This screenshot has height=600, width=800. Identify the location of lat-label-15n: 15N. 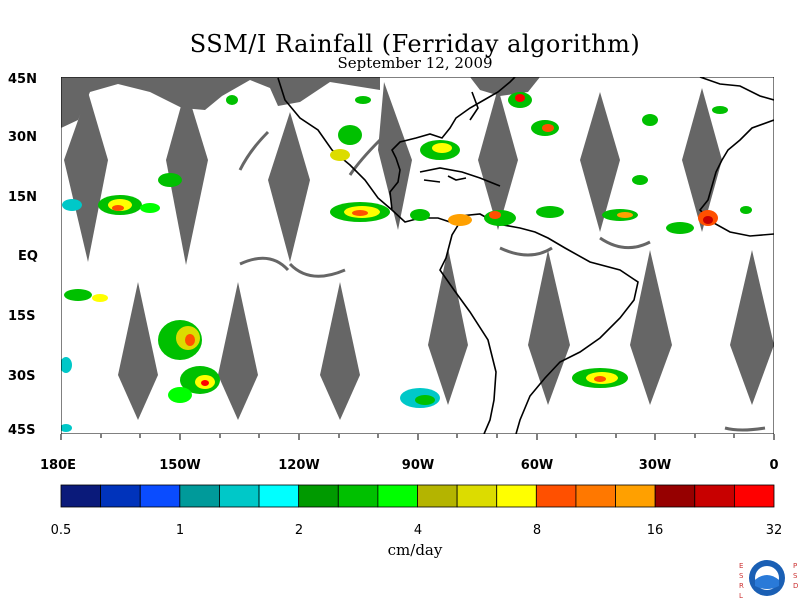
(22, 197).